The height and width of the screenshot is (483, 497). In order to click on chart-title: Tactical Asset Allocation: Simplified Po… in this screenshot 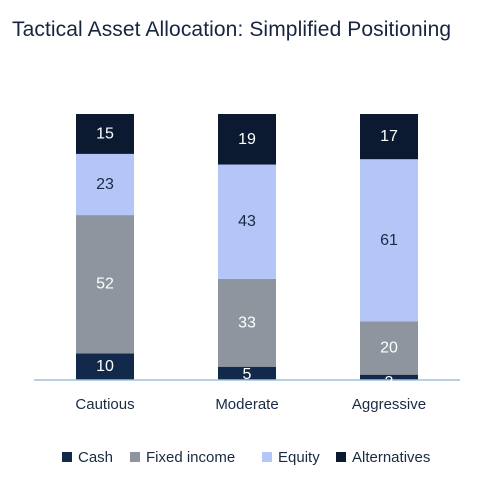, I will do `click(232, 29)`.